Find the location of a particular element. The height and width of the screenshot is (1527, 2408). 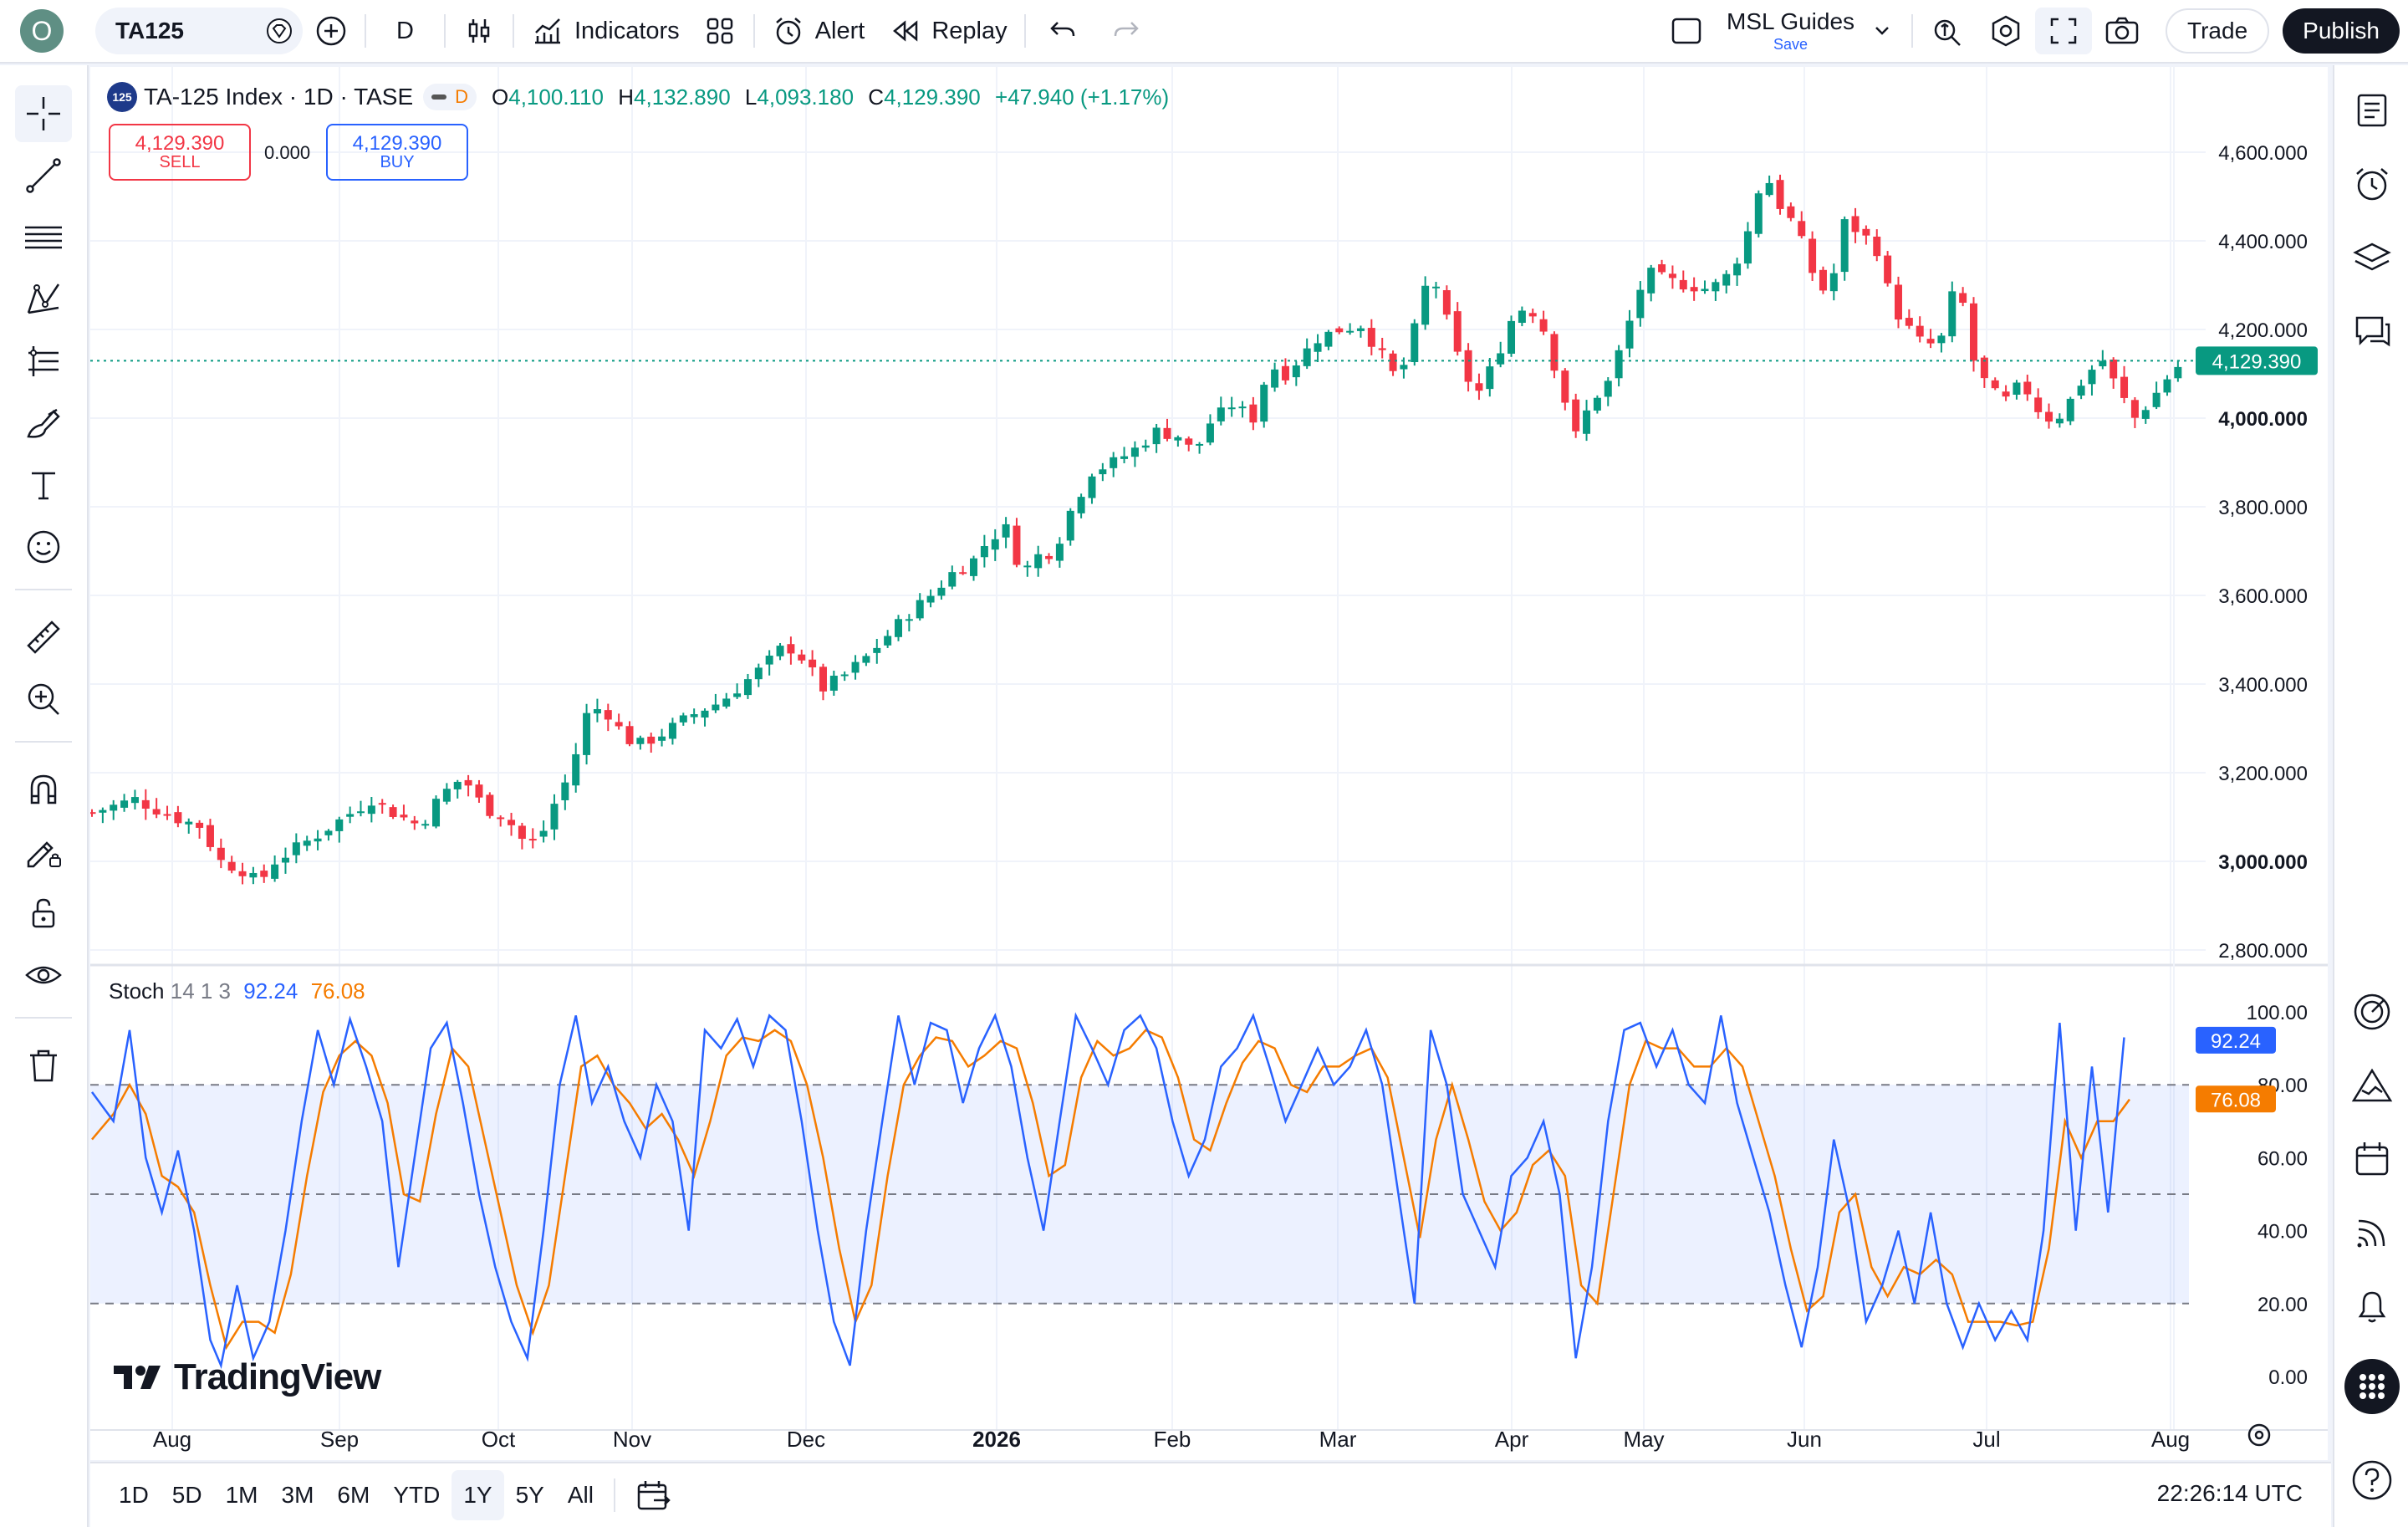

object-tree-button is located at coordinates (2372, 257).